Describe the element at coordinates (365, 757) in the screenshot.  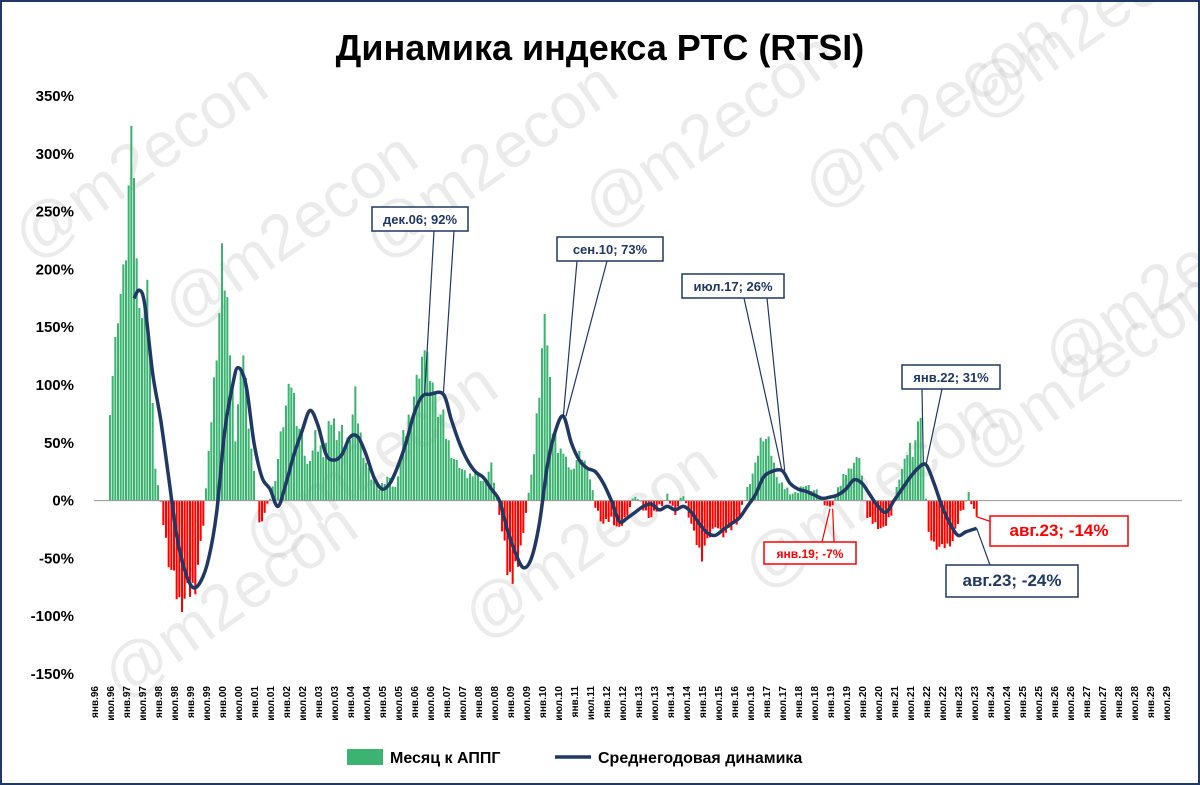
I see `legend-swatch-bars` at that location.